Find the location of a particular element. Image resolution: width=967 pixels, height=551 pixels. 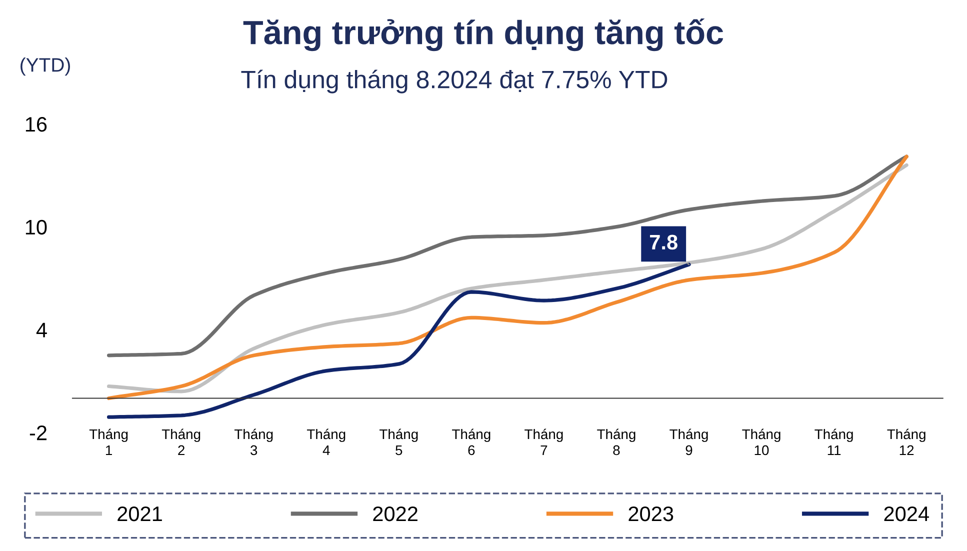

x-tick-label: Tháng 4 is located at coordinates (326, 441).